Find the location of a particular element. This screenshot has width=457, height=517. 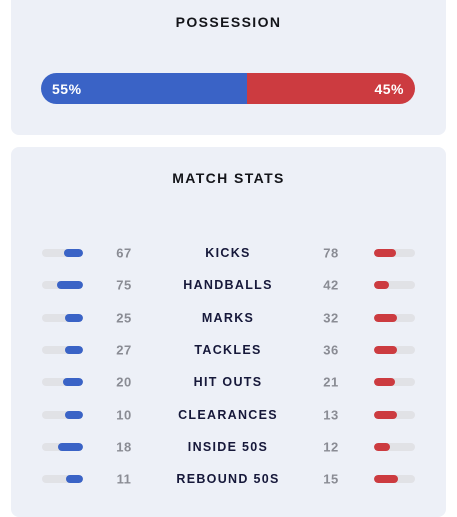

stat-row-marks: 25 MARKS 32 is located at coordinates (228, 318).